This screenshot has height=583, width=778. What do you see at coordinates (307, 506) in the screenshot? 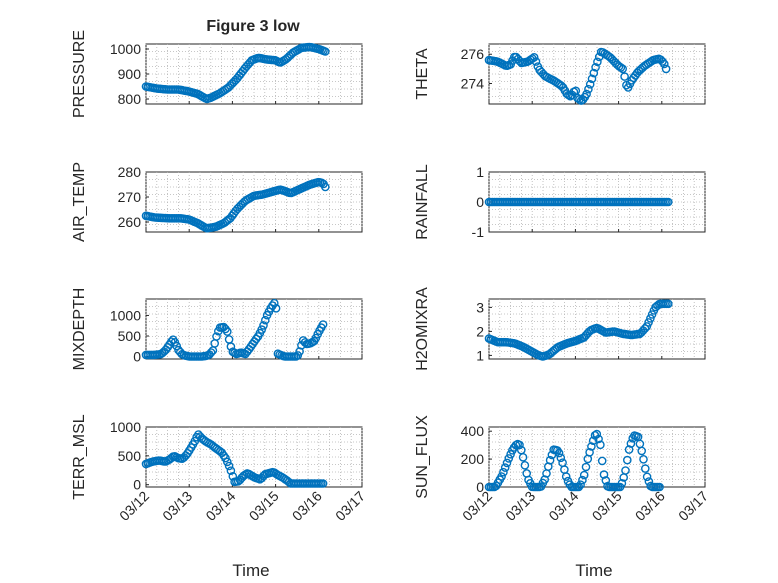
I see `x-tick-label: 03/16` at bounding box center [307, 506].